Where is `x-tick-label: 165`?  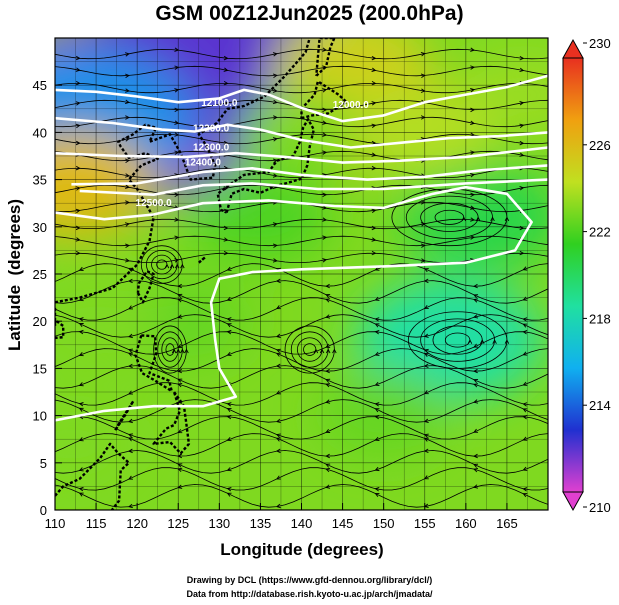 x-tick-label: 165 is located at coordinates (507, 523).